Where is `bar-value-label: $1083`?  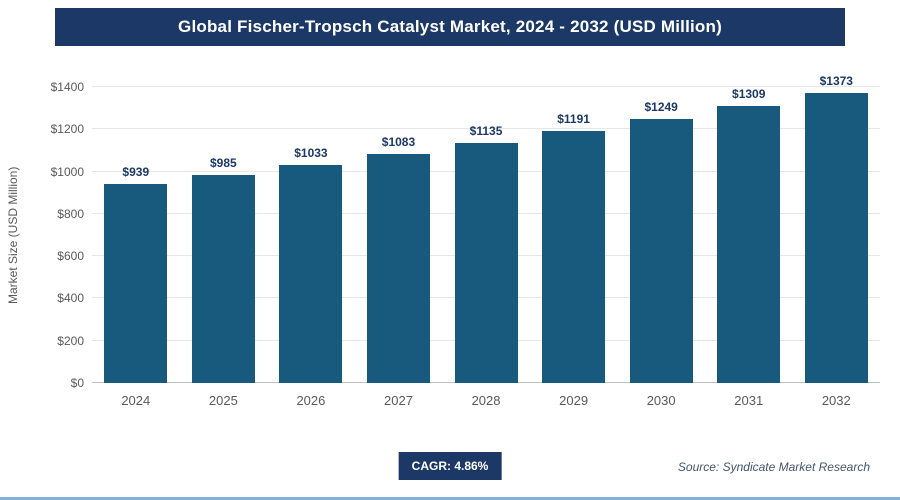 bar-value-label: $1083 is located at coordinates (398, 142).